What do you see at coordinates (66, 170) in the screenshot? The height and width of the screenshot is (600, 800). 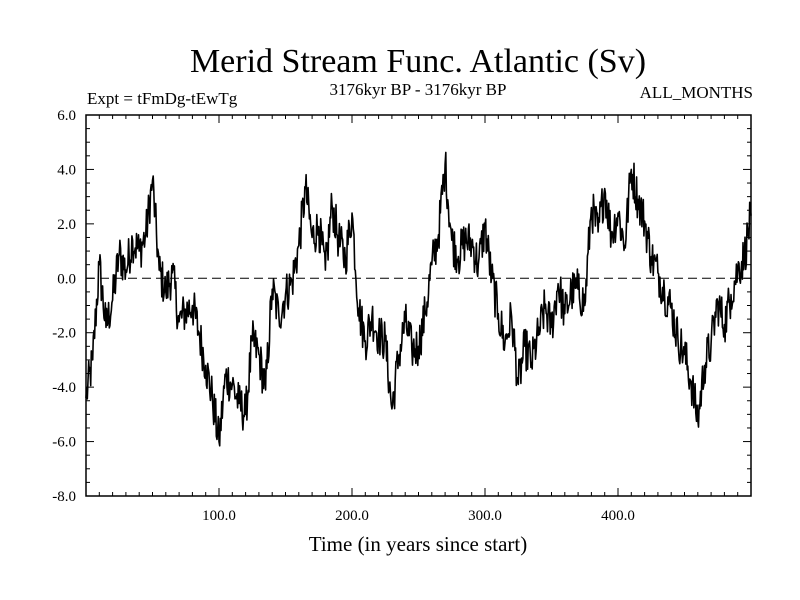 I see `y-tick-label: 4.0` at bounding box center [66, 170].